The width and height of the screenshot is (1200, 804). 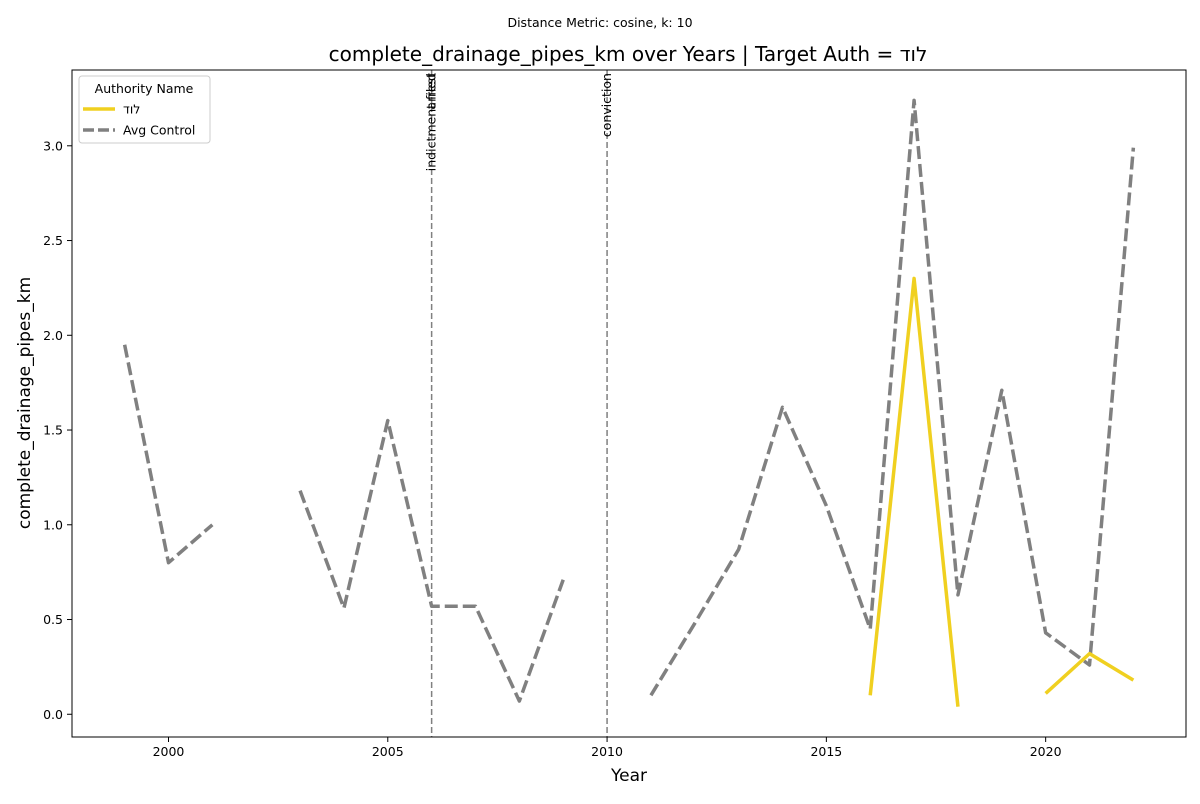 What do you see at coordinates (169, 454) in the screenshot?
I see `avg-control-line` at bounding box center [169, 454].